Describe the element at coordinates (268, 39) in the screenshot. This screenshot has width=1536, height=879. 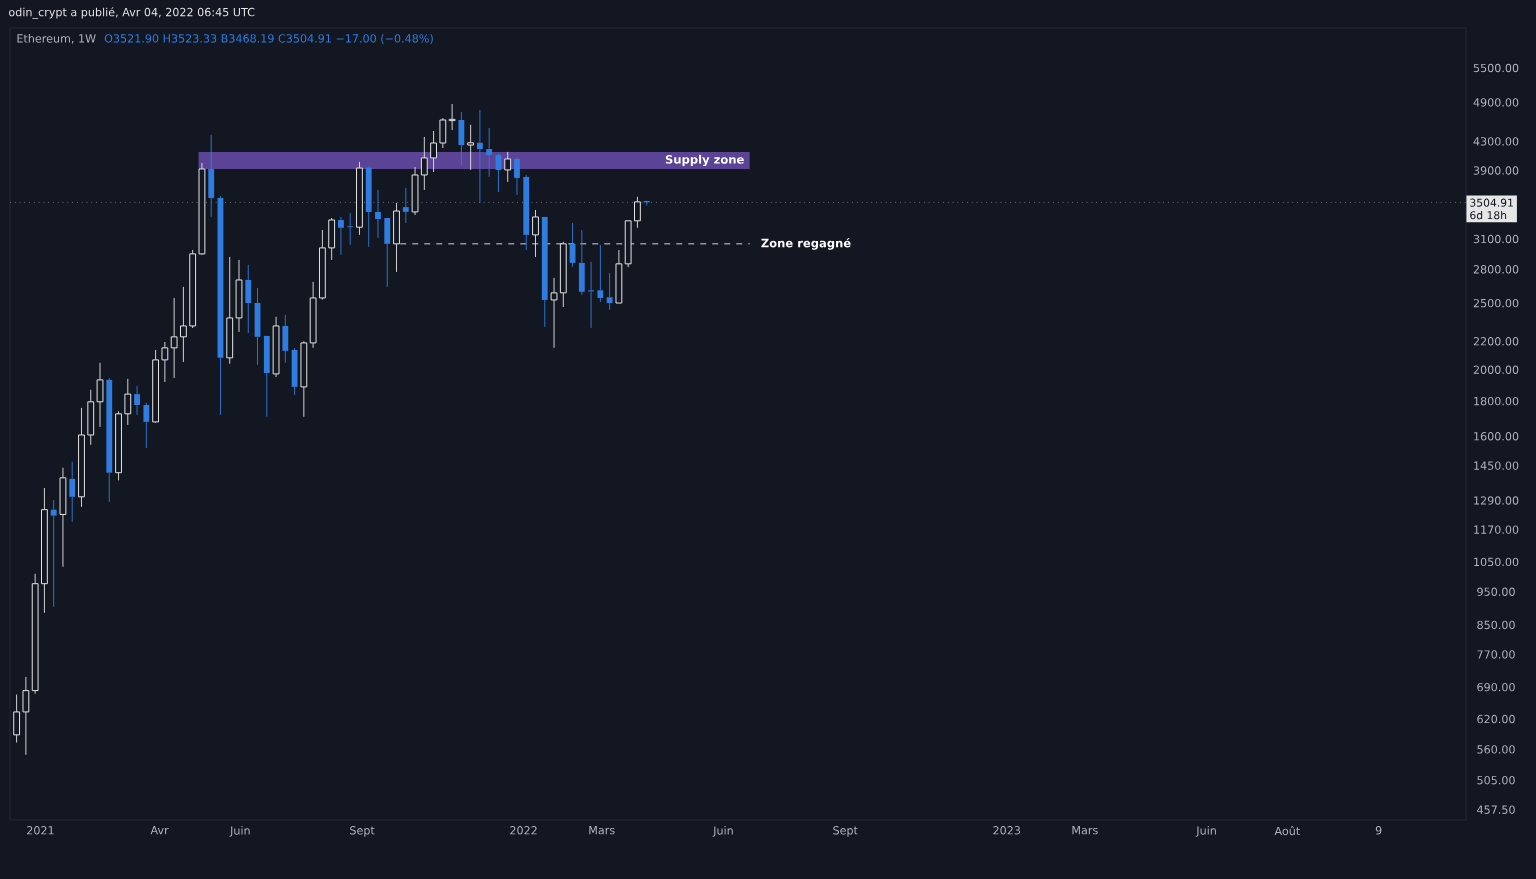
I see `annotation: O3521.90 H3523.33 B3468.19 C3504.91 −17.00 (−0.48%)` at that location.